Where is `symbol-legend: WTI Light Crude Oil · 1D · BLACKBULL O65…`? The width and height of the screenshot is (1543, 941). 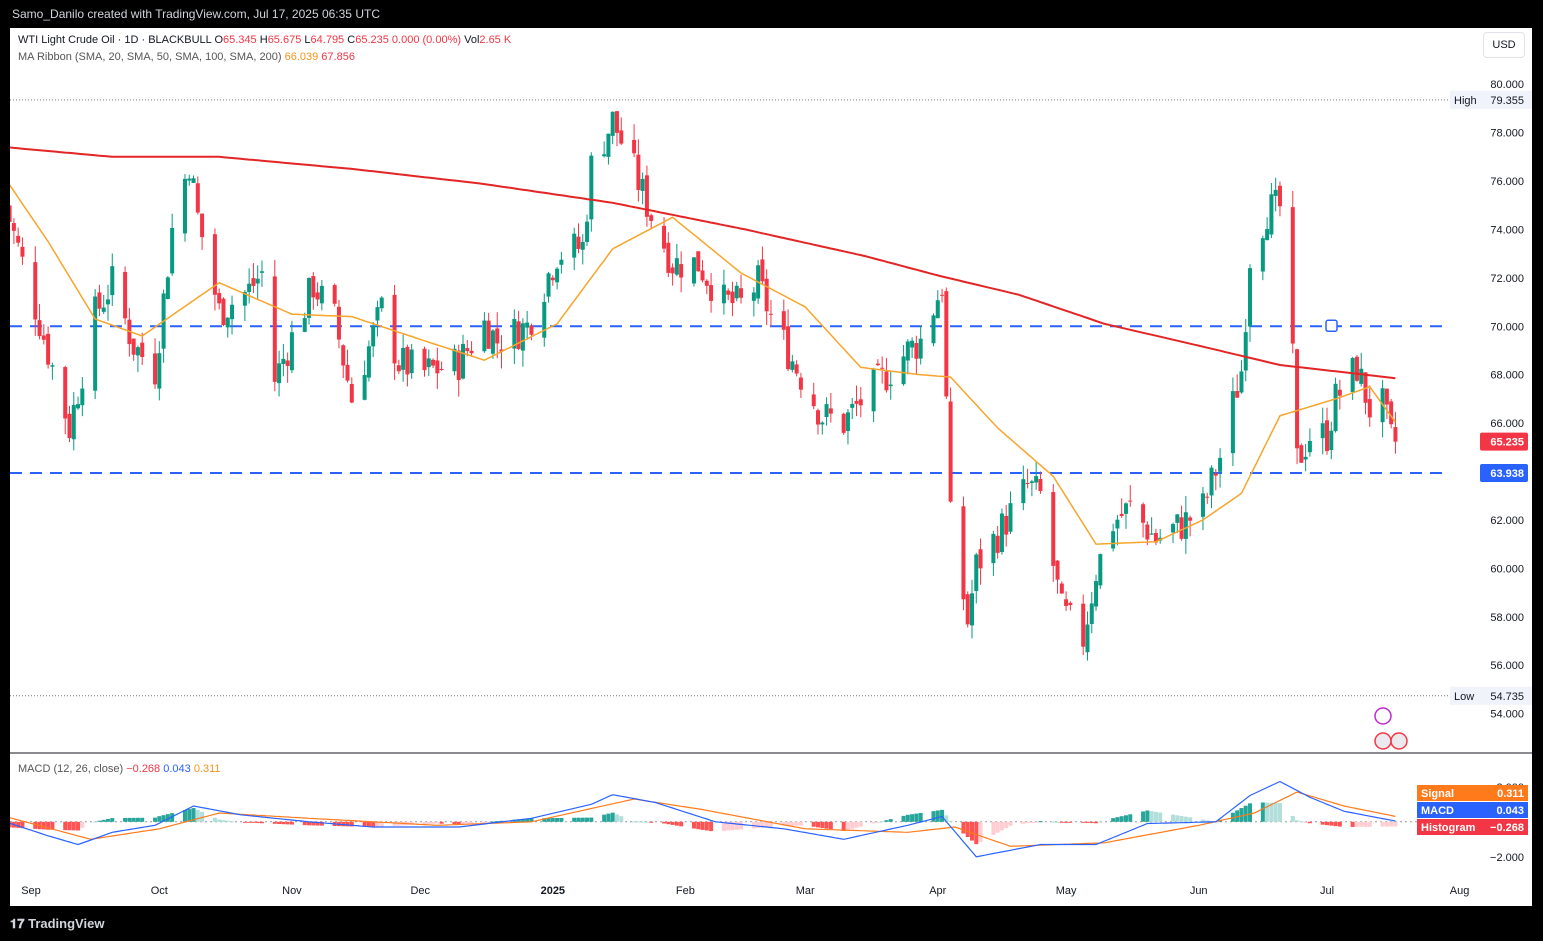
symbol-legend: WTI Light Crude Oil · 1D · BLACKBULL O65… is located at coordinates (264, 40).